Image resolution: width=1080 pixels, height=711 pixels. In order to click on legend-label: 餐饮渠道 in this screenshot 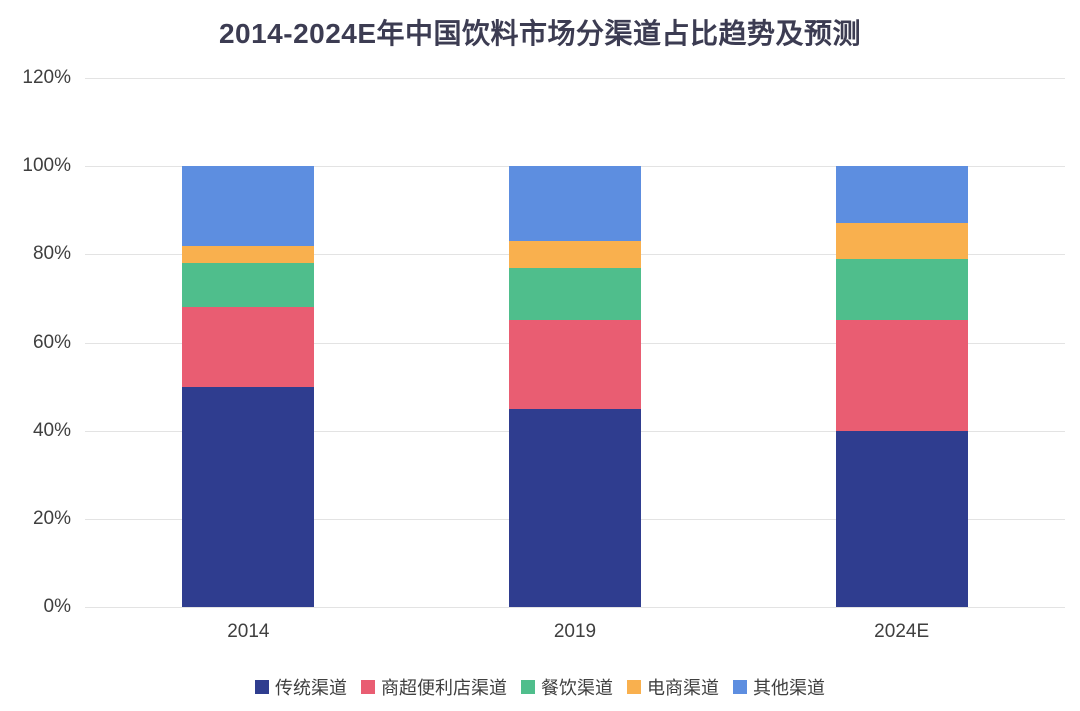, I will do `click(577, 688)`.